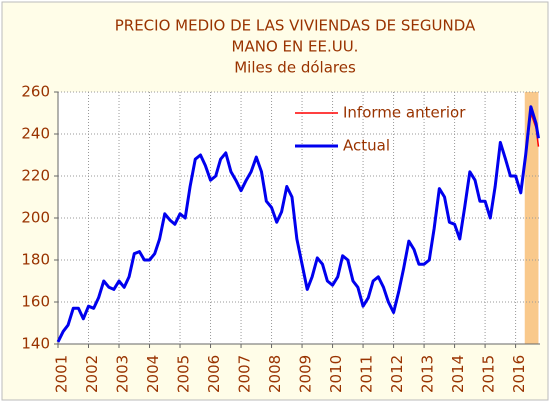 The image size is (552, 404). Describe the element at coordinates (35, 218) in the screenshot. I see `y-tick-label: 200` at that location.